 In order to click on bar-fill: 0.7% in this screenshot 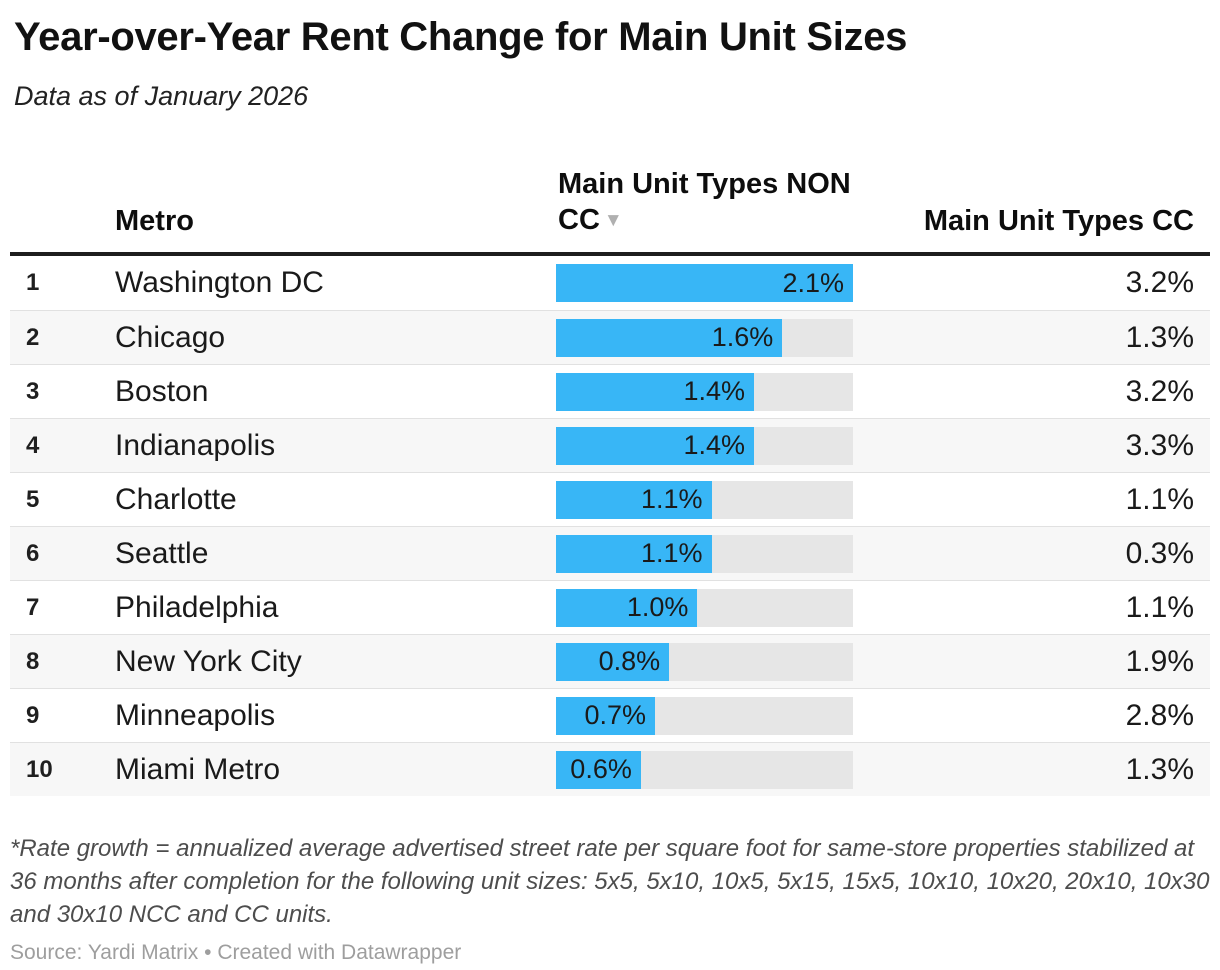, I will do `click(605, 715)`.